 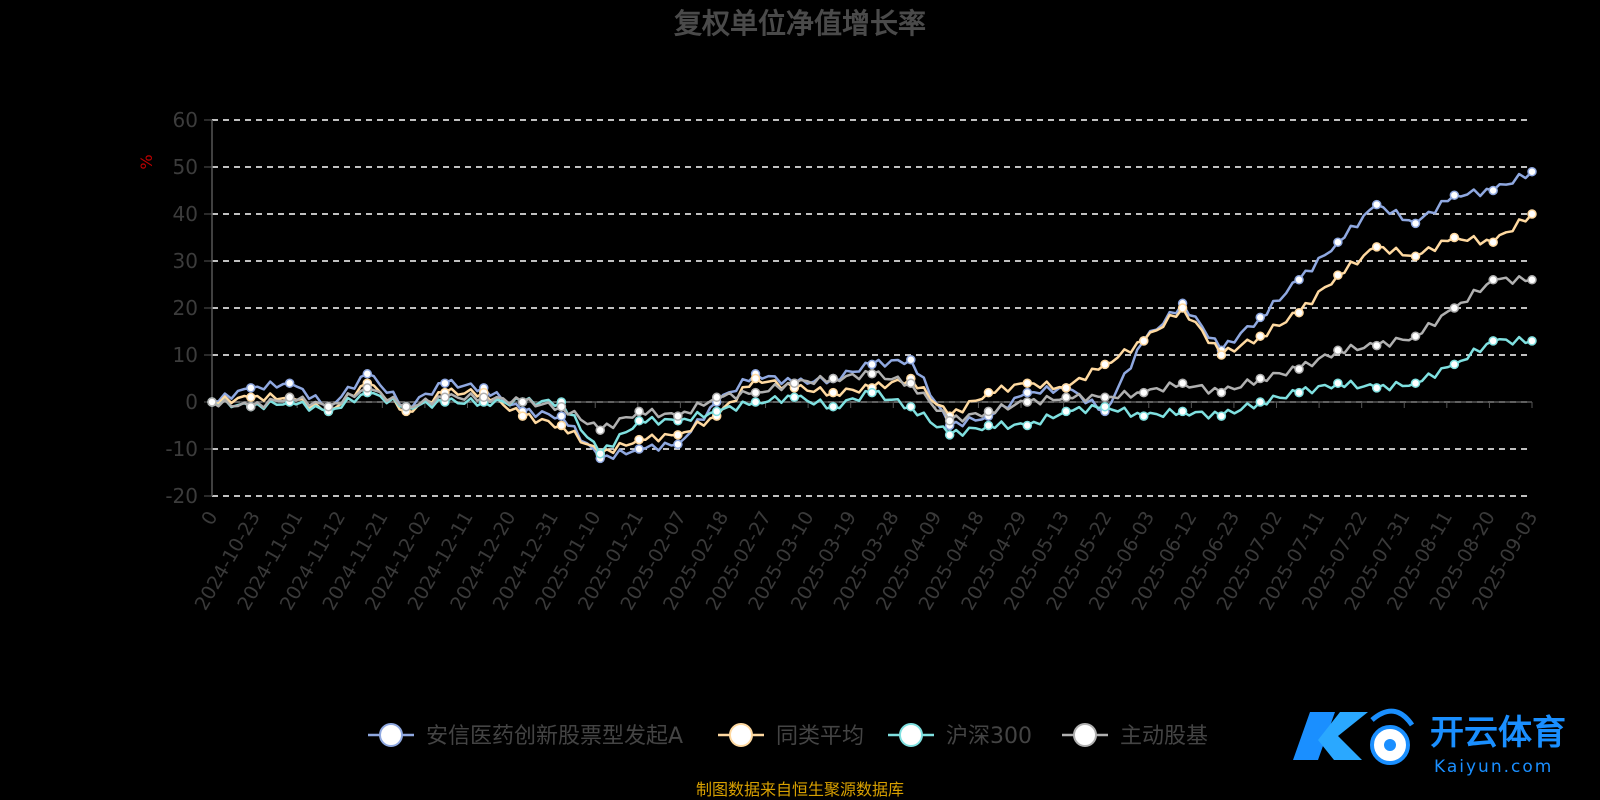 I want to click on chart-title: 复权单位净值增长率, so click(x=800, y=23).